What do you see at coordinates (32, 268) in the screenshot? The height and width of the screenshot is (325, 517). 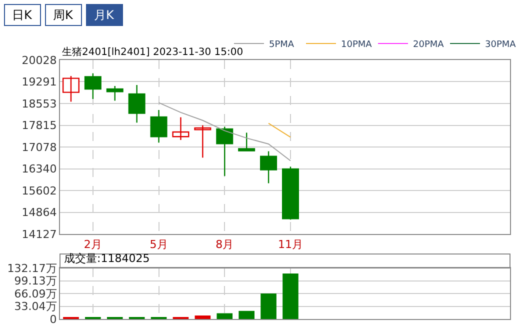 I see `y-tick-label: 132.17万` at bounding box center [32, 268].